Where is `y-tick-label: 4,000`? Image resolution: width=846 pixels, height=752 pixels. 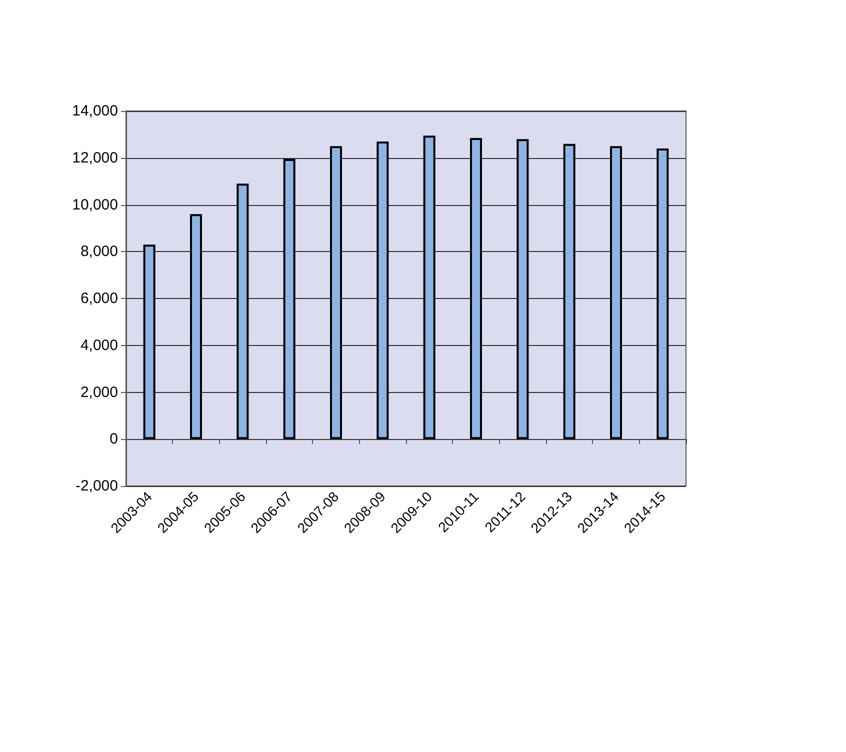
y-tick-label: 4,000 is located at coordinates (99, 345).